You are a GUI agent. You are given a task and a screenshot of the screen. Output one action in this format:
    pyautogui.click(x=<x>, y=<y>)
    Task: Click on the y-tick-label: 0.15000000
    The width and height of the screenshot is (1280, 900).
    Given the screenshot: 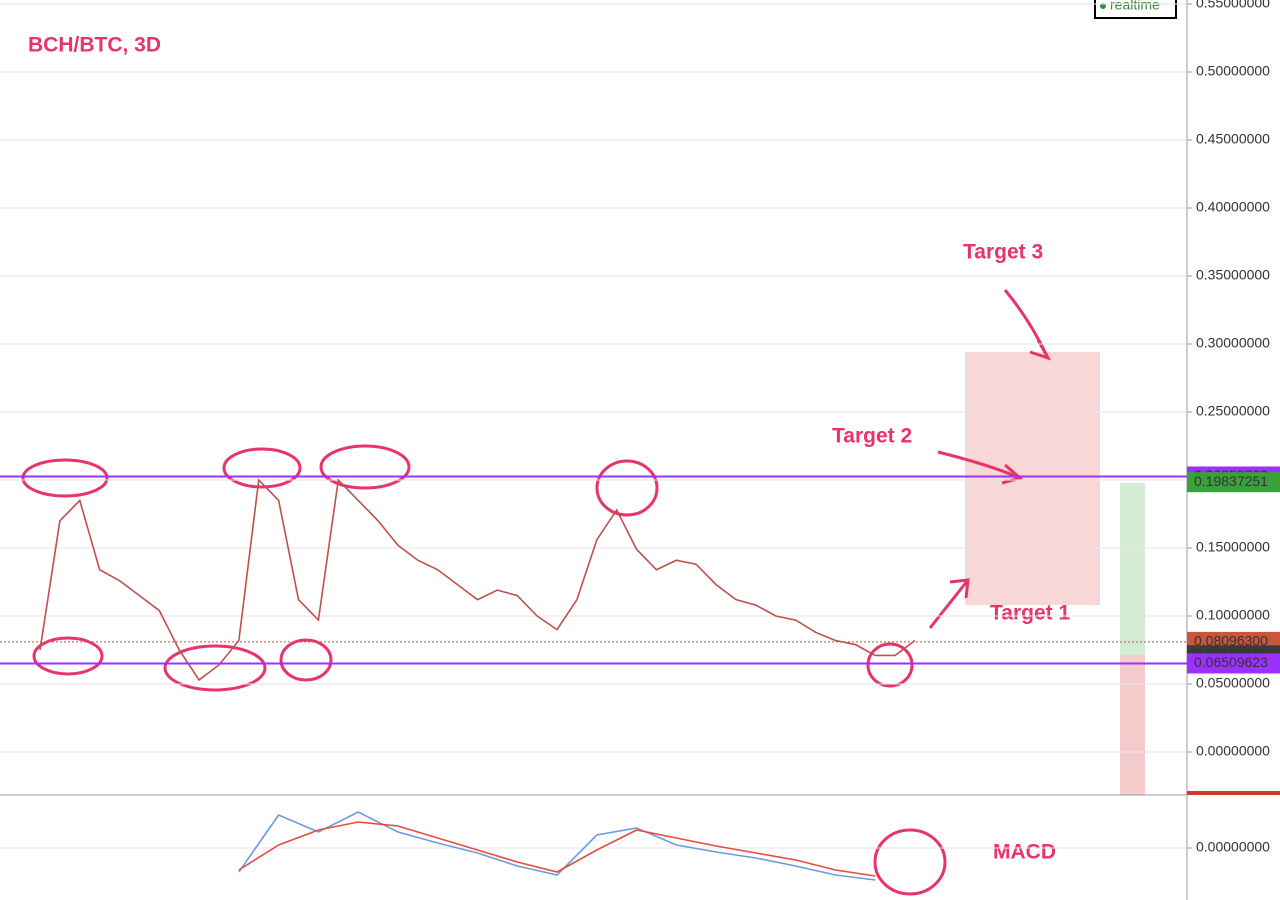 What is the action you would take?
    pyautogui.click(x=1233, y=547)
    